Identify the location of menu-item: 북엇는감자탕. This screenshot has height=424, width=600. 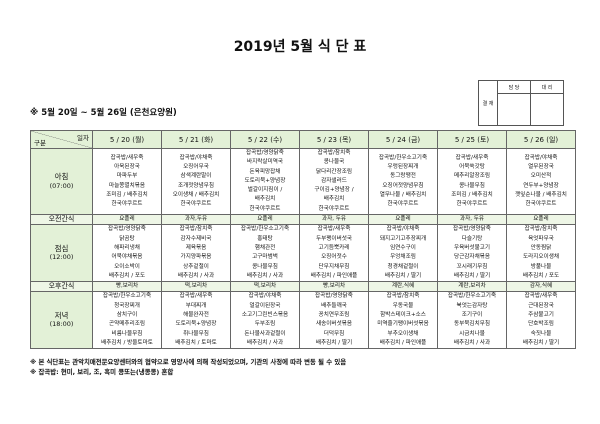
(472, 305).